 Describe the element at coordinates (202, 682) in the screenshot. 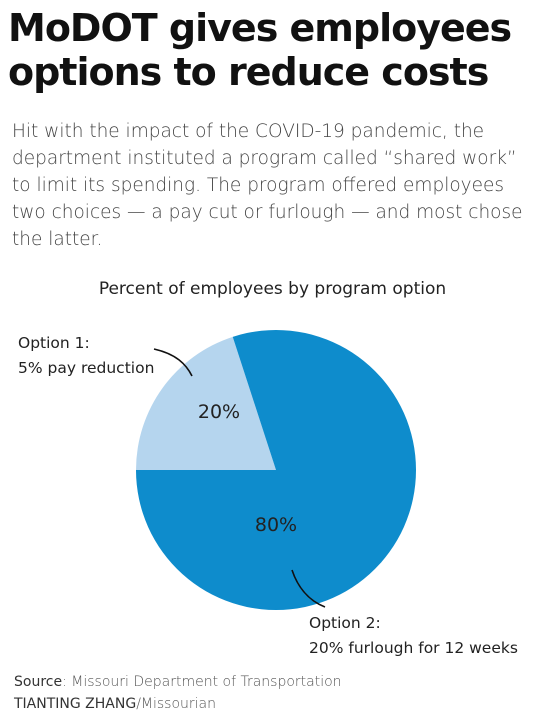

I see `source-text: : Missouri Department of Transportation` at that location.